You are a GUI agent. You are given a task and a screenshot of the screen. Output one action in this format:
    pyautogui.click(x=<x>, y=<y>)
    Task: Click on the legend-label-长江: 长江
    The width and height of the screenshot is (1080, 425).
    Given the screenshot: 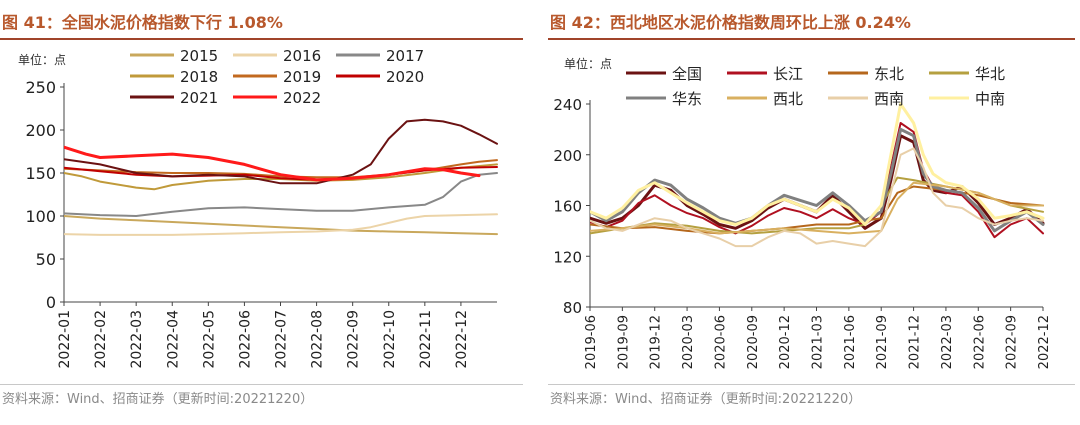 What is the action you would take?
    pyautogui.click(x=788, y=74)
    